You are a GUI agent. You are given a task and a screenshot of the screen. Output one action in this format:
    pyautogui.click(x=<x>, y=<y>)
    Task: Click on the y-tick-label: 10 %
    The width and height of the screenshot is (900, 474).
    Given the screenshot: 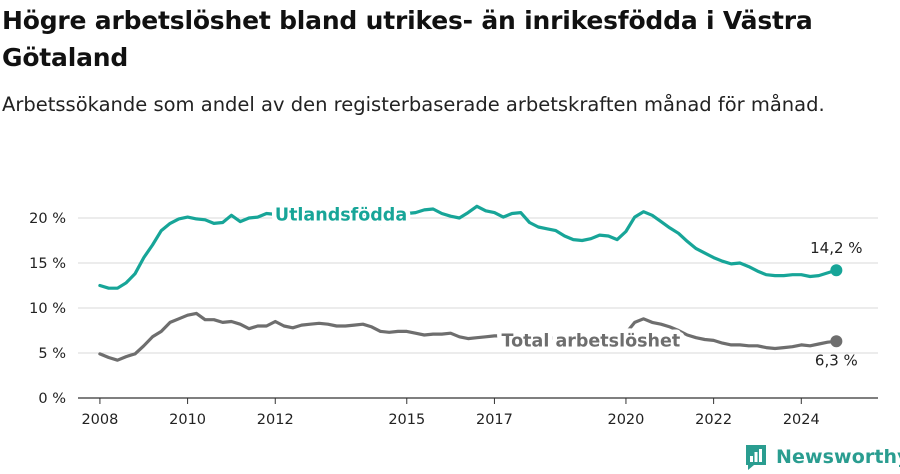 What is the action you would take?
    pyautogui.click(x=47, y=309)
    